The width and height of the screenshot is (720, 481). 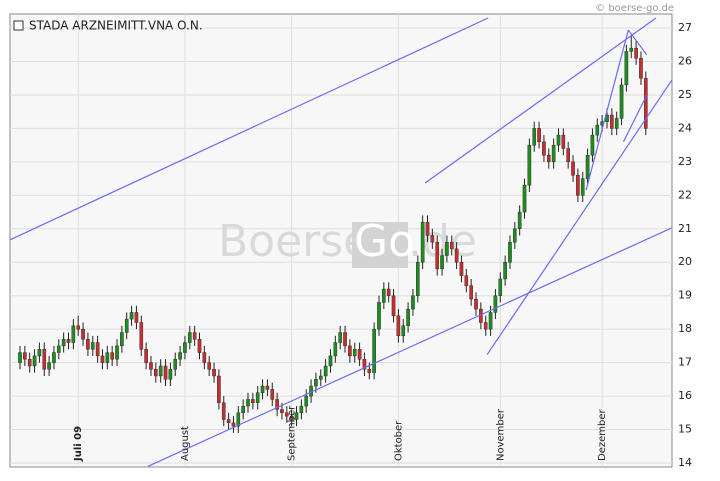 What do you see at coordinates (685, 194) in the screenshot?
I see `y-tick-label: 22` at bounding box center [685, 194].